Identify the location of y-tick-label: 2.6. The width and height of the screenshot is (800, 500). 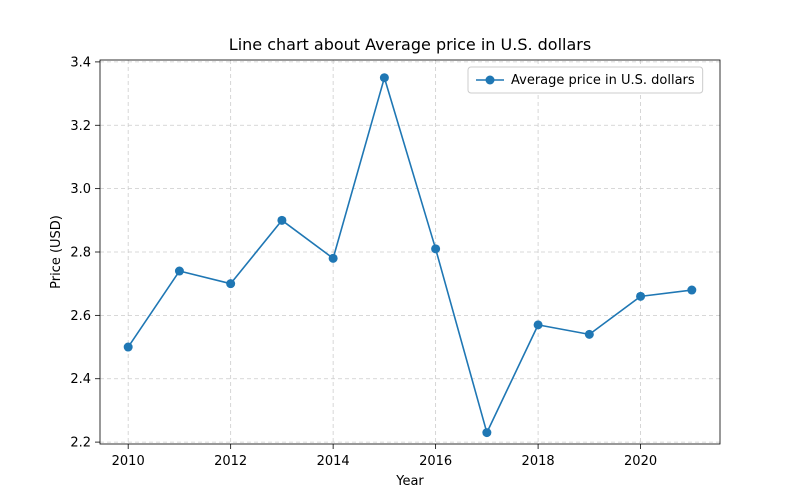
(80, 316).